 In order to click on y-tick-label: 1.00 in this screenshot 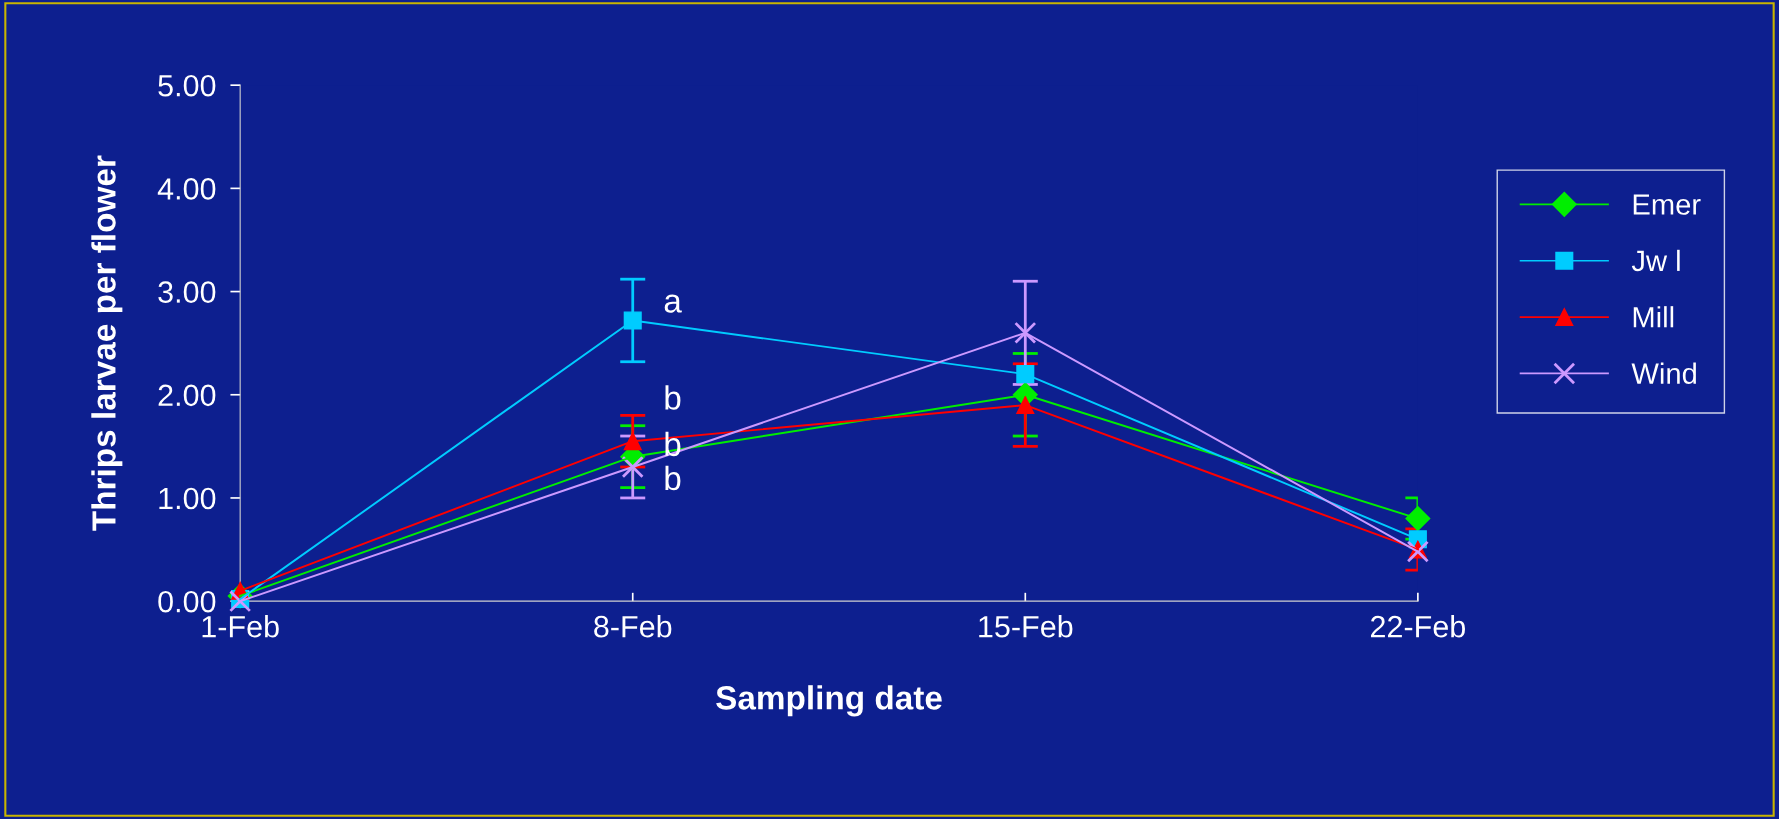, I will do `click(187, 498)`.